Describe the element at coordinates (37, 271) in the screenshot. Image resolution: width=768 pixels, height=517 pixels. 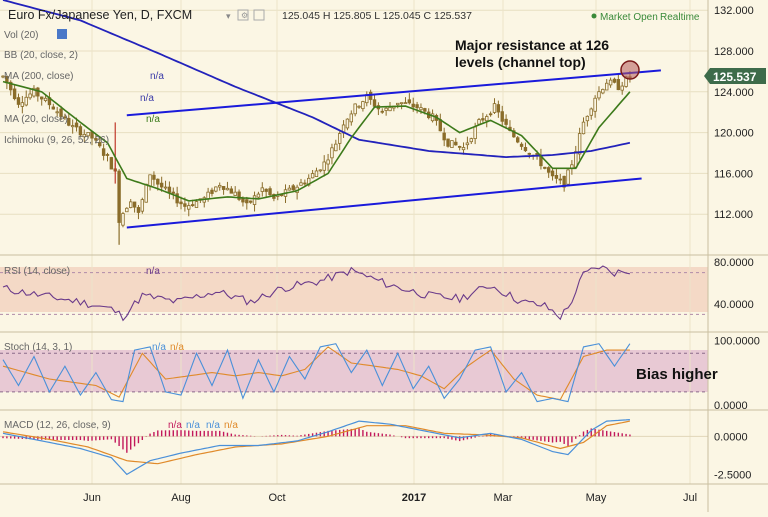
I see `legend-rsi: RSI (14, close)` at that location.